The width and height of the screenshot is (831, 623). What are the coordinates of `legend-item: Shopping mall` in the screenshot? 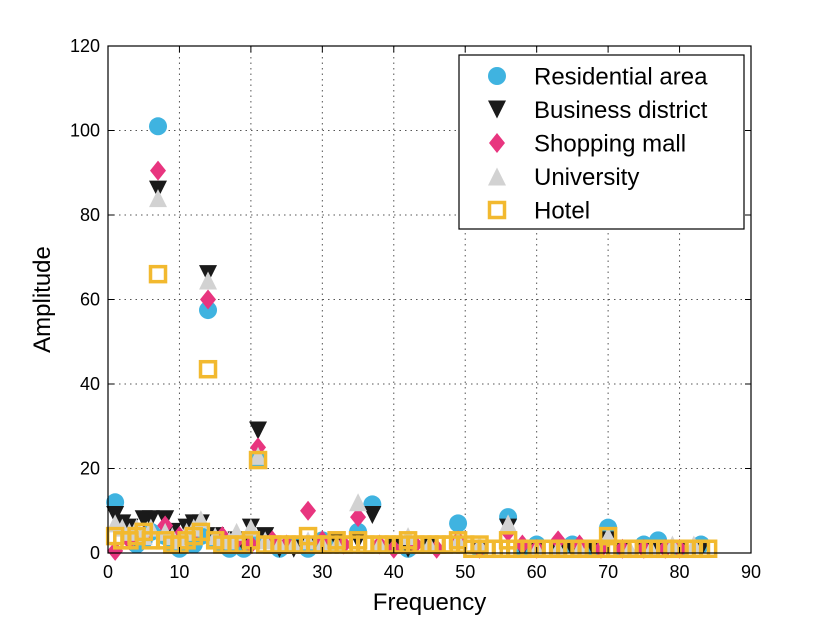 It's located at (587, 144).